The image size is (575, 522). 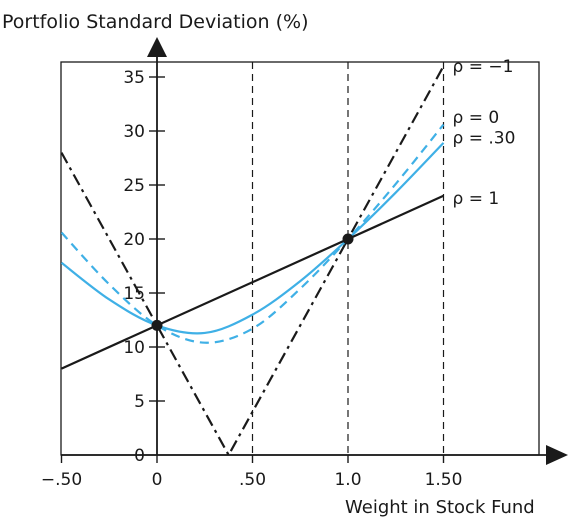 What do you see at coordinates (476, 118) in the screenshot?
I see `series-label: ρ = 0` at bounding box center [476, 118].